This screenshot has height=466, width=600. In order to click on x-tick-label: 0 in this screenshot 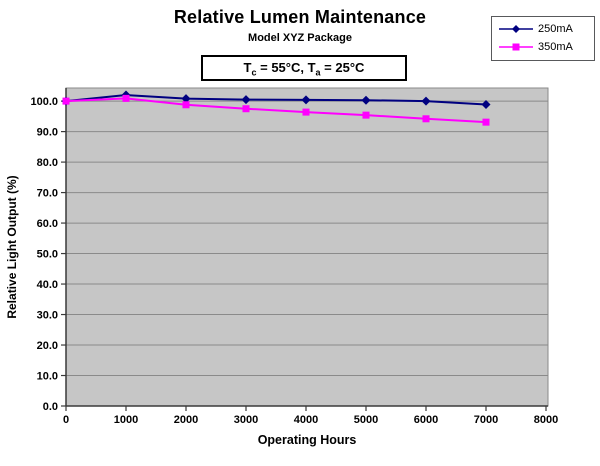, I will do `click(66, 420)`.